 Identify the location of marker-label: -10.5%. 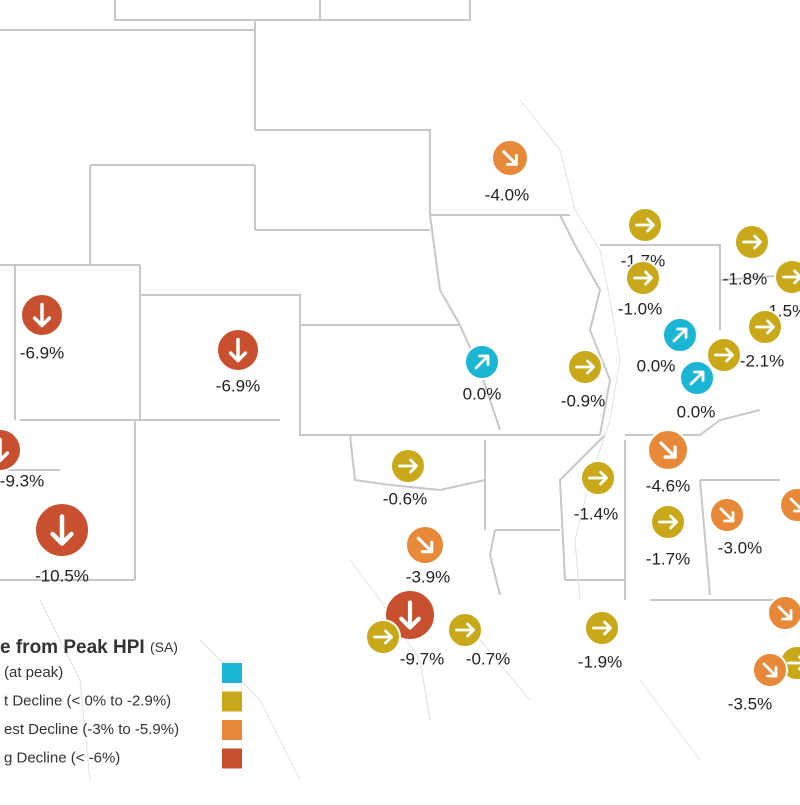
(62, 575).